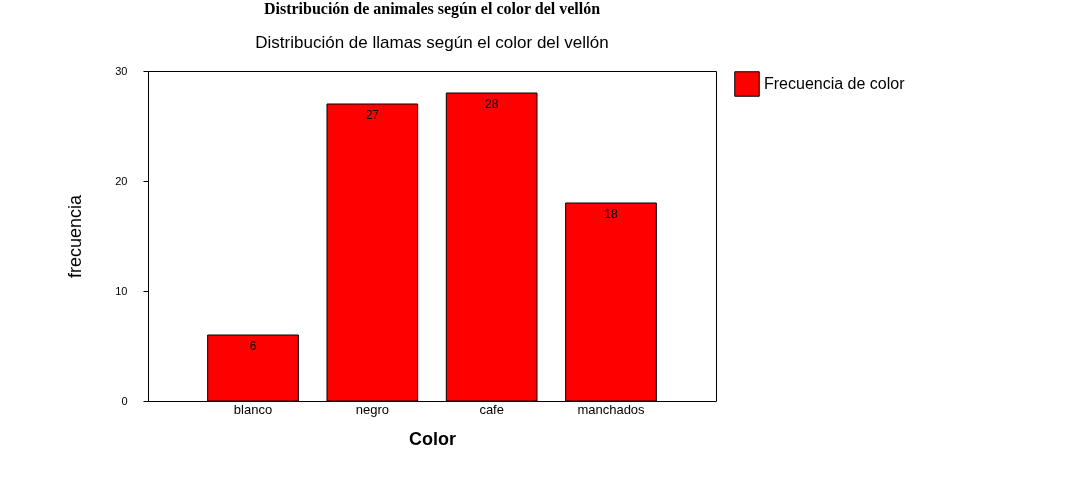  Describe the element at coordinates (121, 180) in the screenshot. I see `y-tick-label: 20` at that location.